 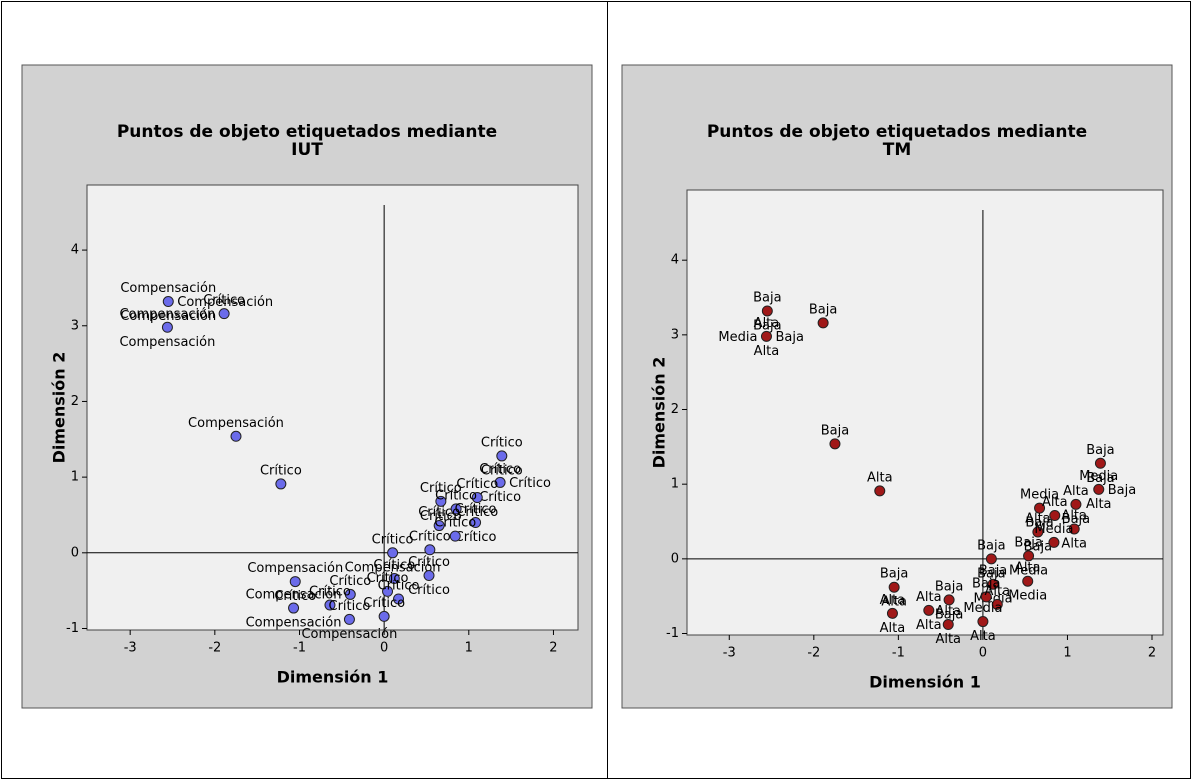 I want to click on x-tick-label: -1, so click(x=898, y=653).